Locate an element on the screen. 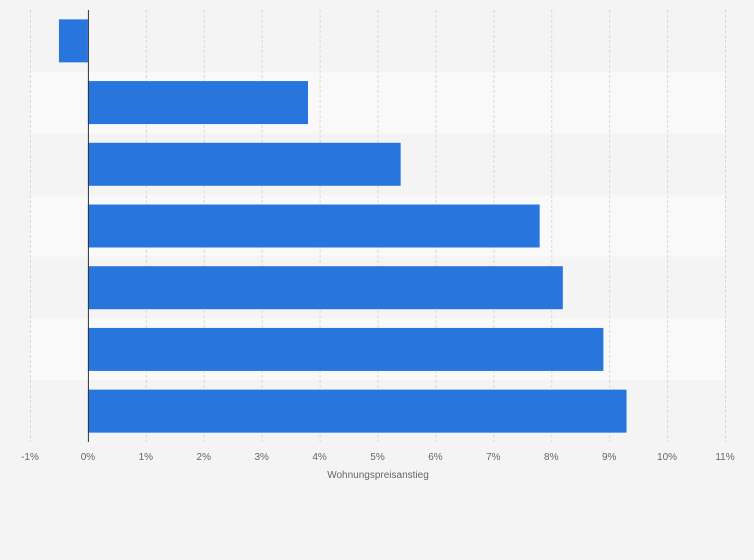  x-tick-label: 4% is located at coordinates (319, 457).